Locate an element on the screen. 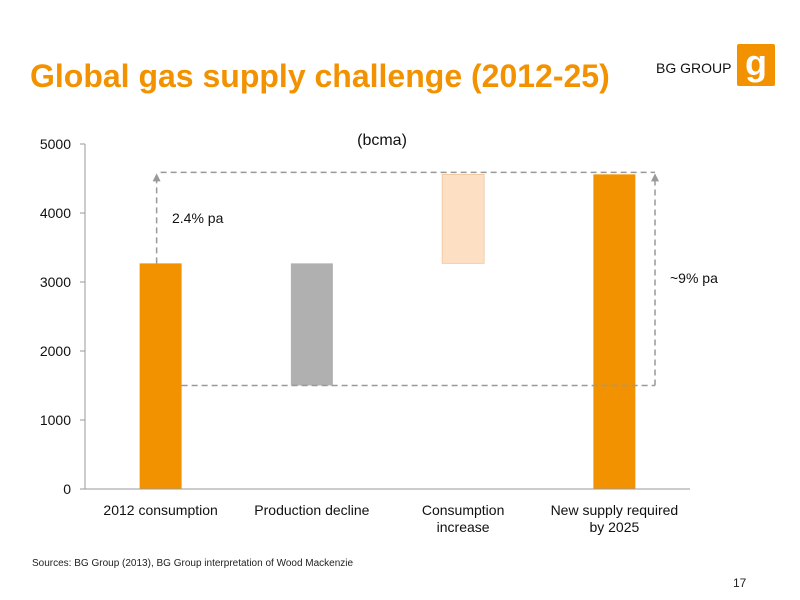  supply-arrow-head is located at coordinates (655, 177).